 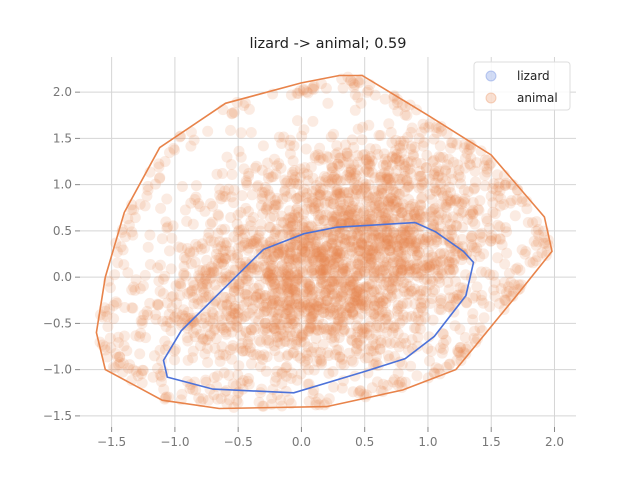 What do you see at coordinates (57, 416) in the screenshot?
I see `y-tick-label: −1.5` at bounding box center [57, 416].